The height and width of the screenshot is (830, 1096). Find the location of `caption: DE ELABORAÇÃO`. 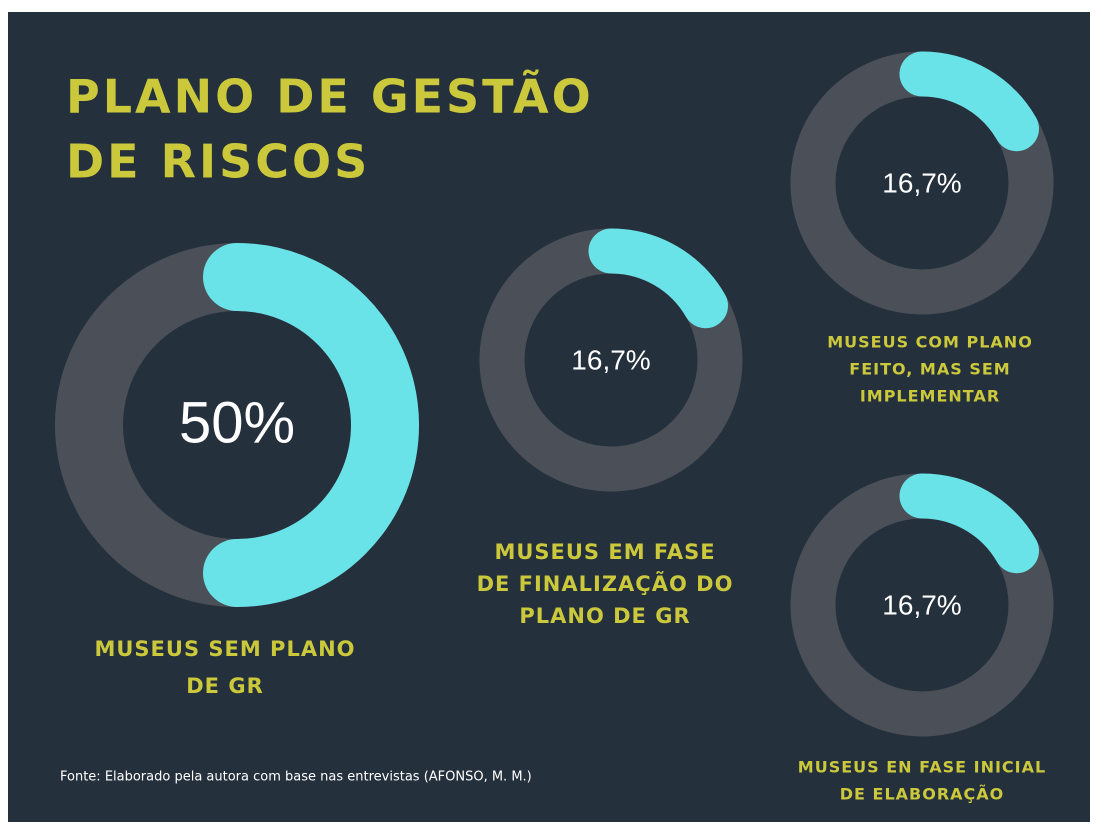

caption: DE ELABORAÇÃO is located at coordinates (922, 794).